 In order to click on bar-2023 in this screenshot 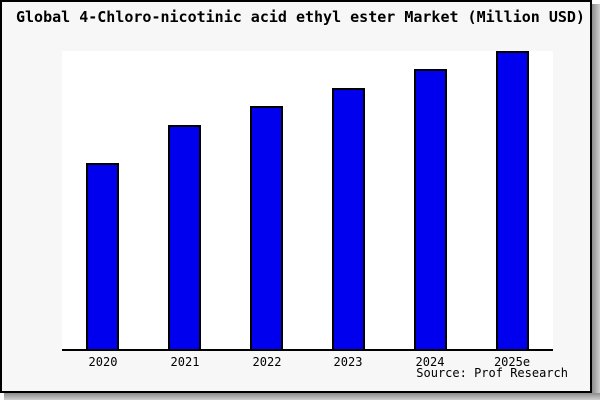, I will do `click(348, 218)`.